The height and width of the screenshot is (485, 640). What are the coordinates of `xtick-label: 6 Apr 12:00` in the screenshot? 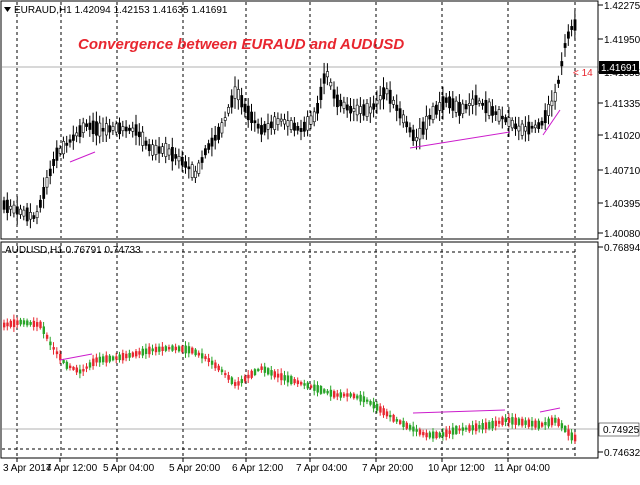 It's located at (258, 468).